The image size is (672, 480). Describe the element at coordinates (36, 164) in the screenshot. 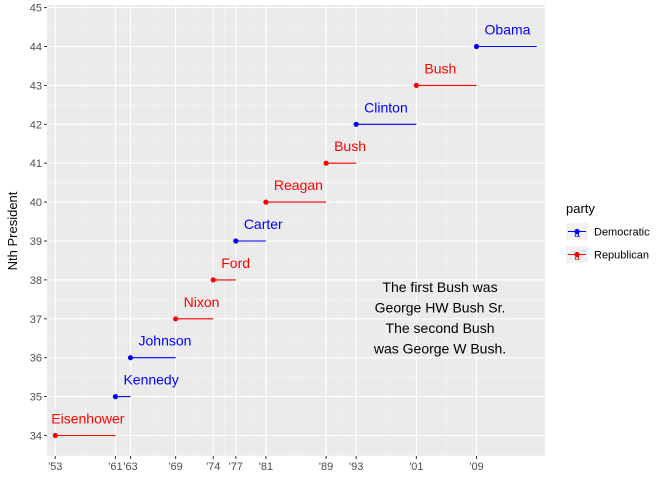

I see `y-tick-label: 41` at that location.